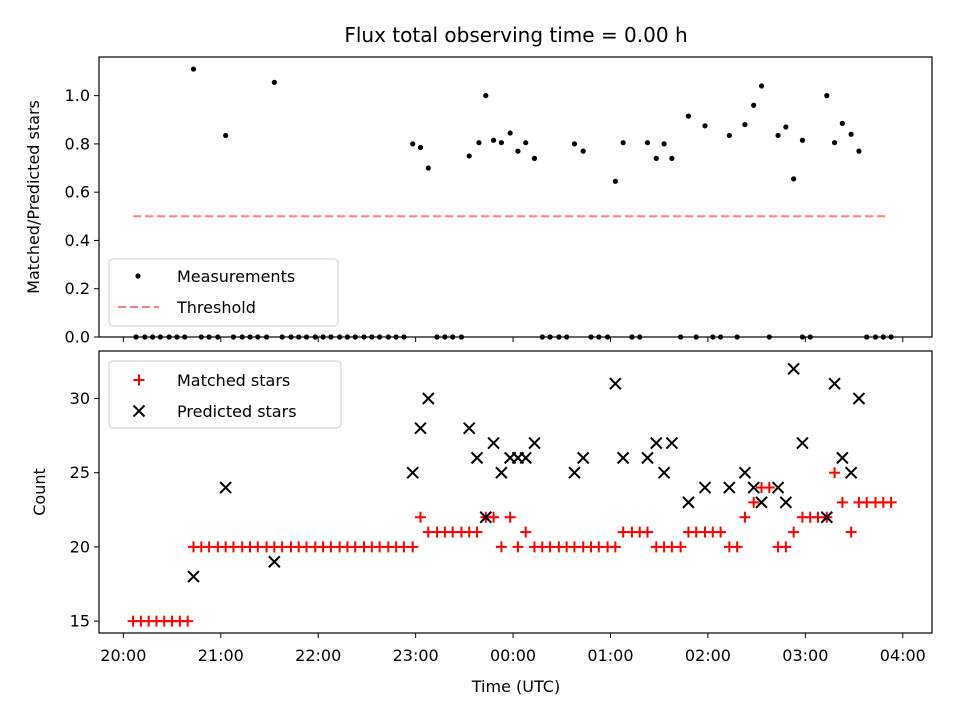 This screenshot has width=960, height=720. What do you see at coordinates (80, 621) in the screenshot?
I see `bottom-y-tick-label: 15` at bounding box center [80, 621].